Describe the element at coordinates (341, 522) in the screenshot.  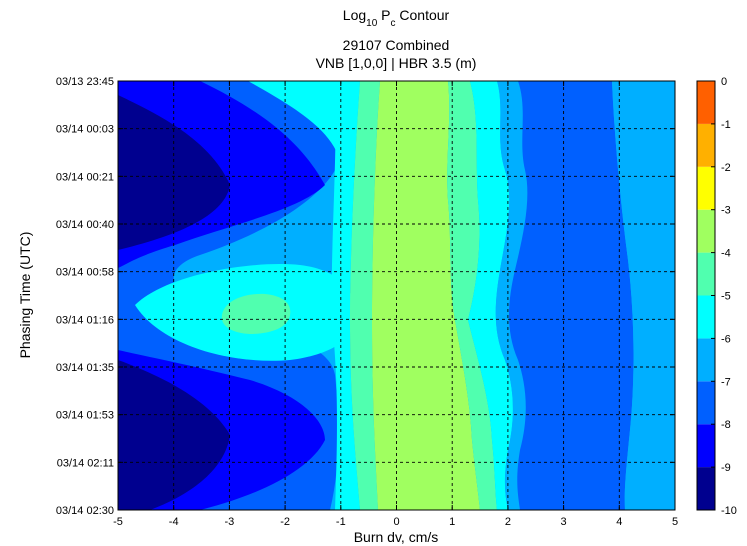
I see `x-tick-label: -1` at that location.